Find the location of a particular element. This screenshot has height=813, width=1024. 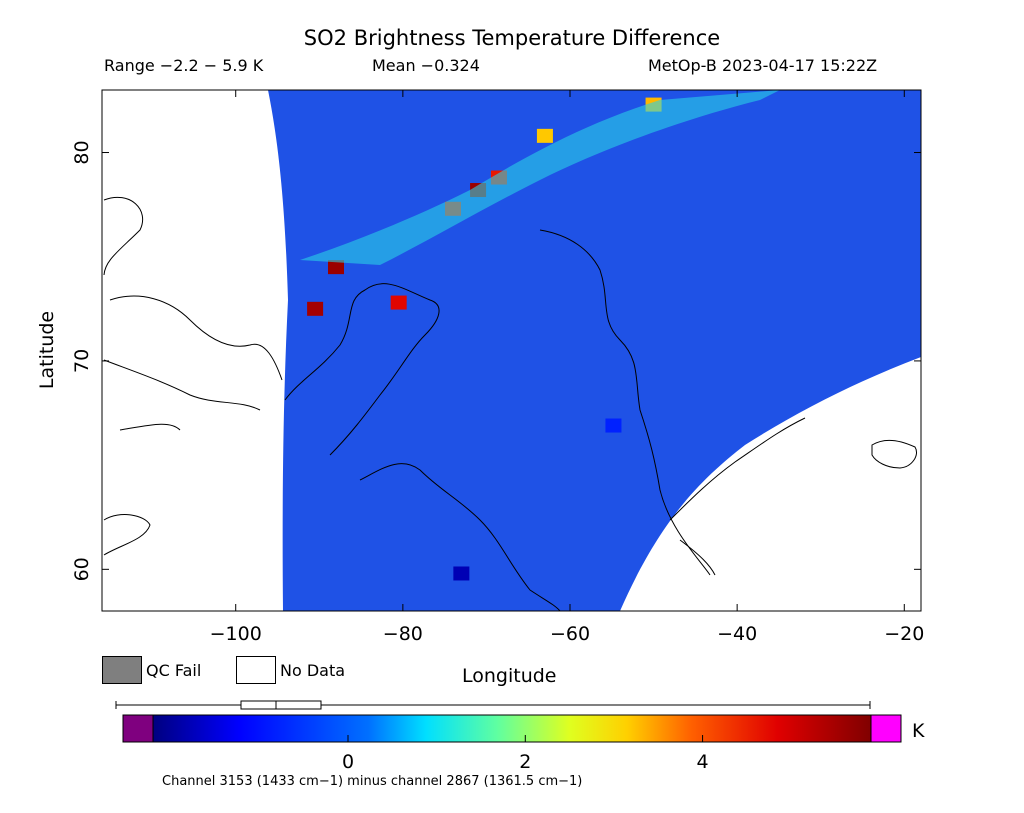

qc-fail-label: QC Fail is located at coordinates (174, 670).